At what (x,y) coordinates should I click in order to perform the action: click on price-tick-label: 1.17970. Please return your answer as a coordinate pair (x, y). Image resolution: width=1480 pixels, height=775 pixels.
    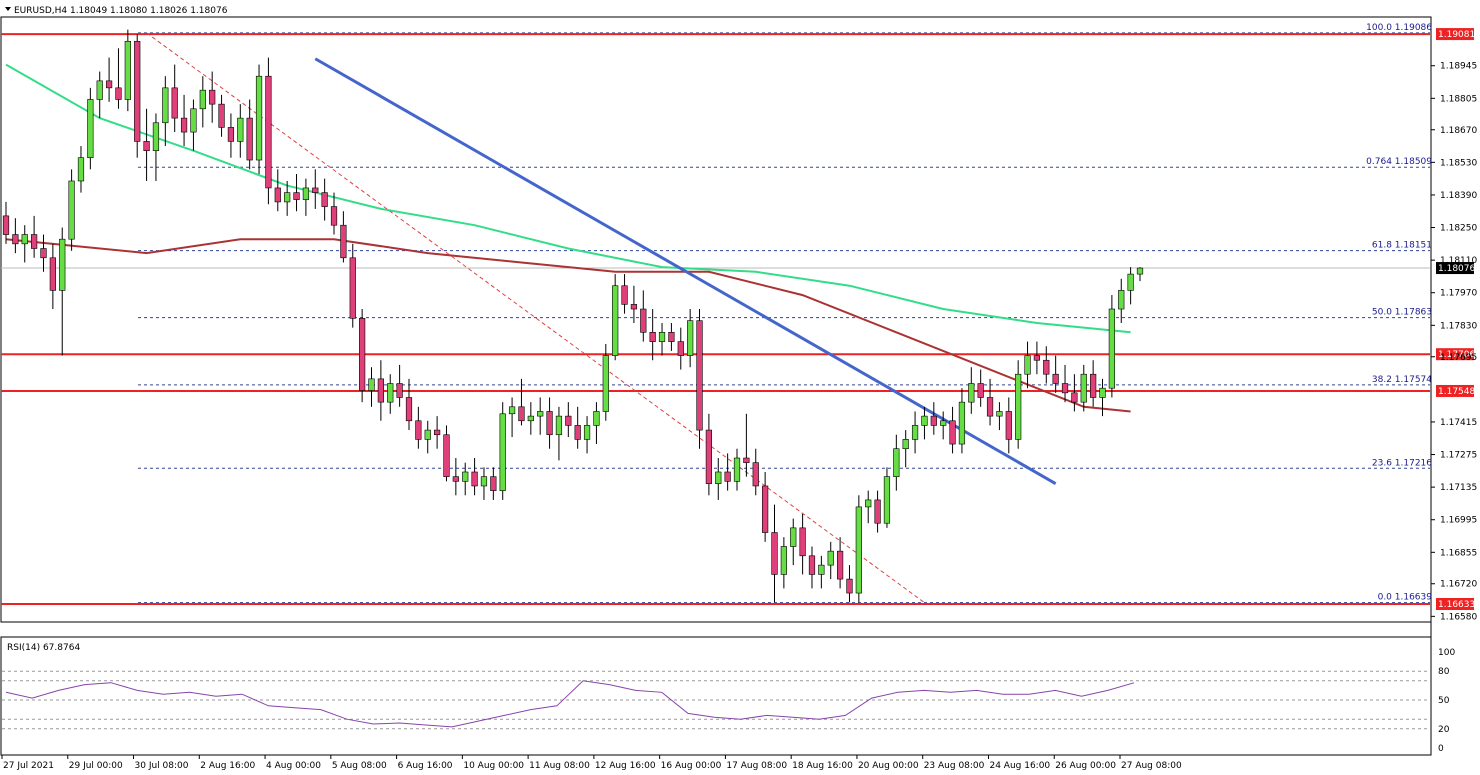
    Looking at the image, I should click on (1458, 294).